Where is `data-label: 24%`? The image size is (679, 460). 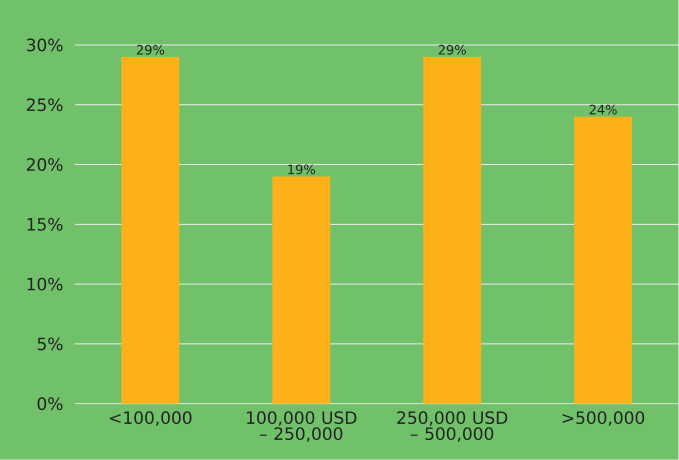 data-label: 24% is located at coordinates (603, 109).